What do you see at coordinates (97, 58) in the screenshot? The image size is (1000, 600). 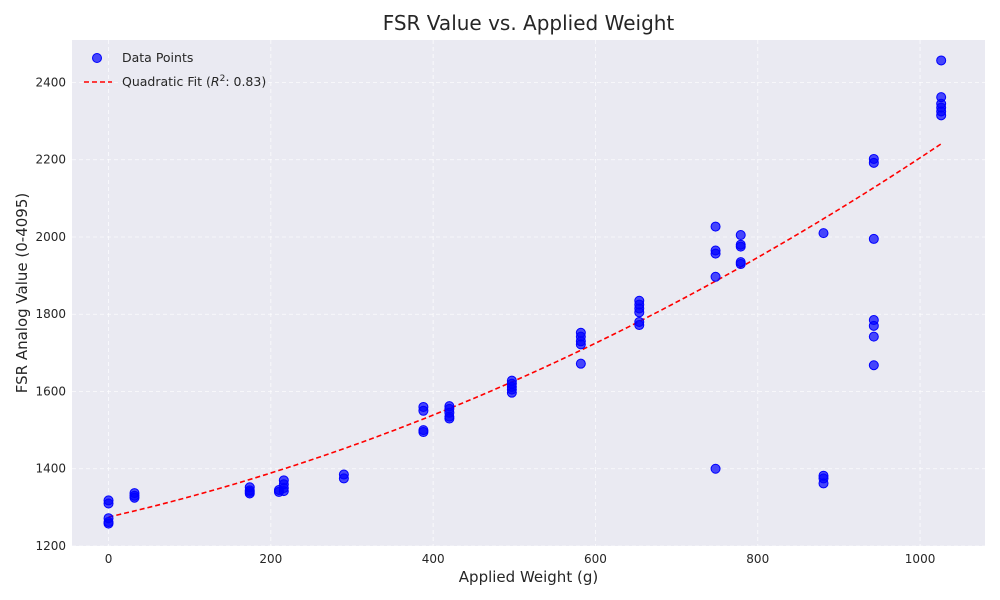 I see `legend-points-marker` at bounding box center [97, 58].